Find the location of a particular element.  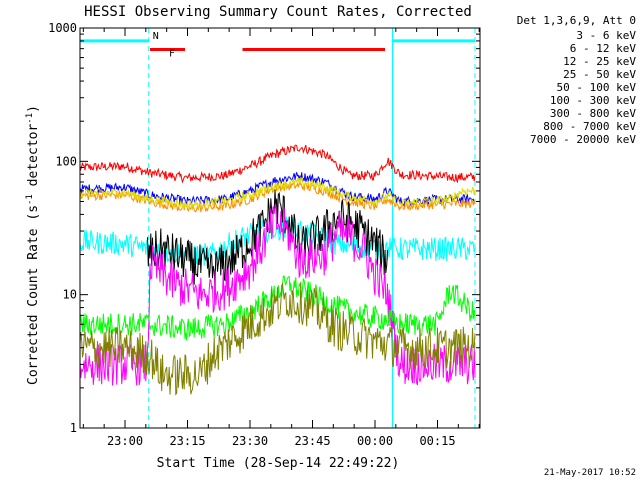

flag-label-0: N is located at coordinates (156, 36).